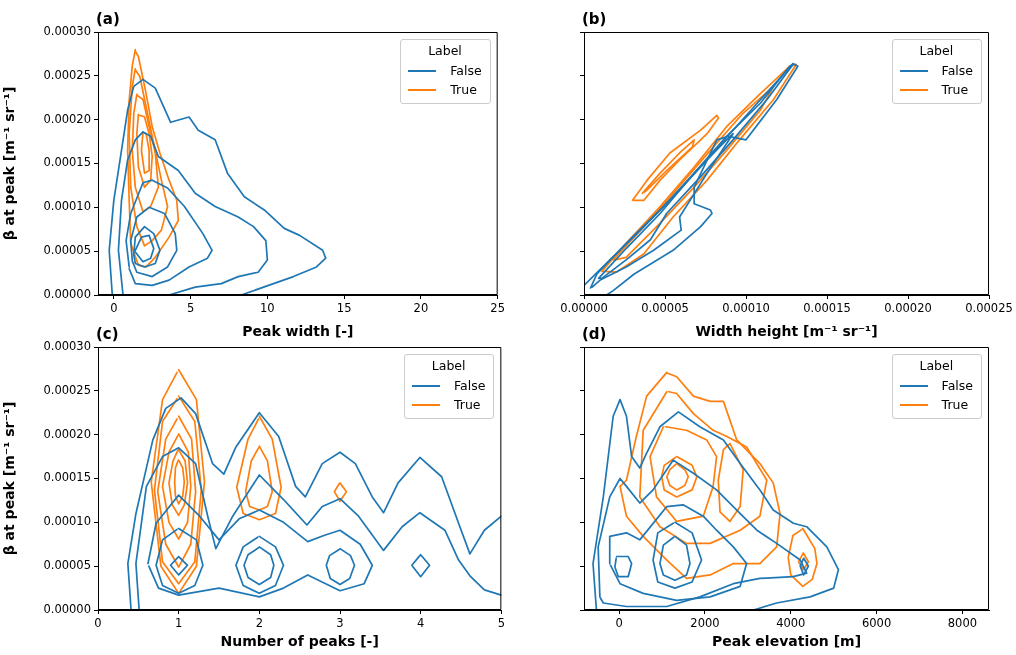 The image size is (1016, 655). Describe the element at coordinates (497, 307) in the screenshot. I see `x-tick-label: 25` at that location.